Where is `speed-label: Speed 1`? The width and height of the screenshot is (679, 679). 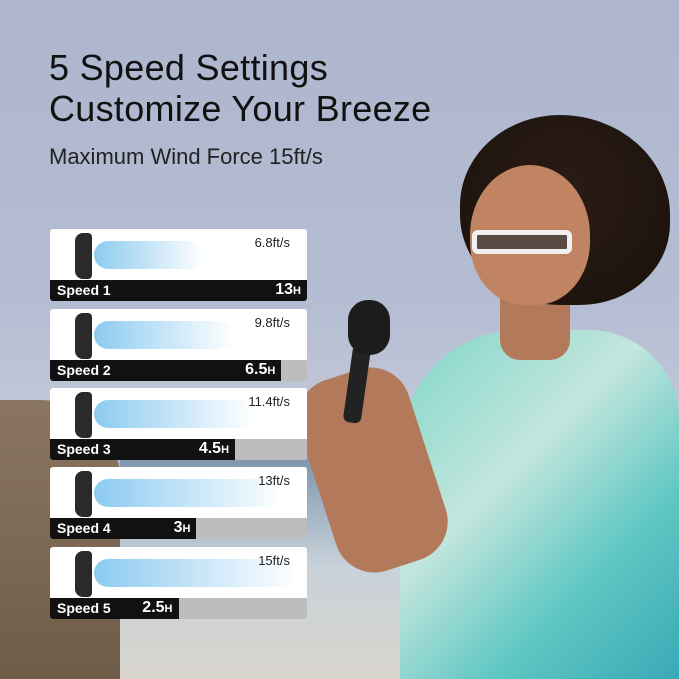 speed-label: Speed 1 is located at coordinates (84, 290).